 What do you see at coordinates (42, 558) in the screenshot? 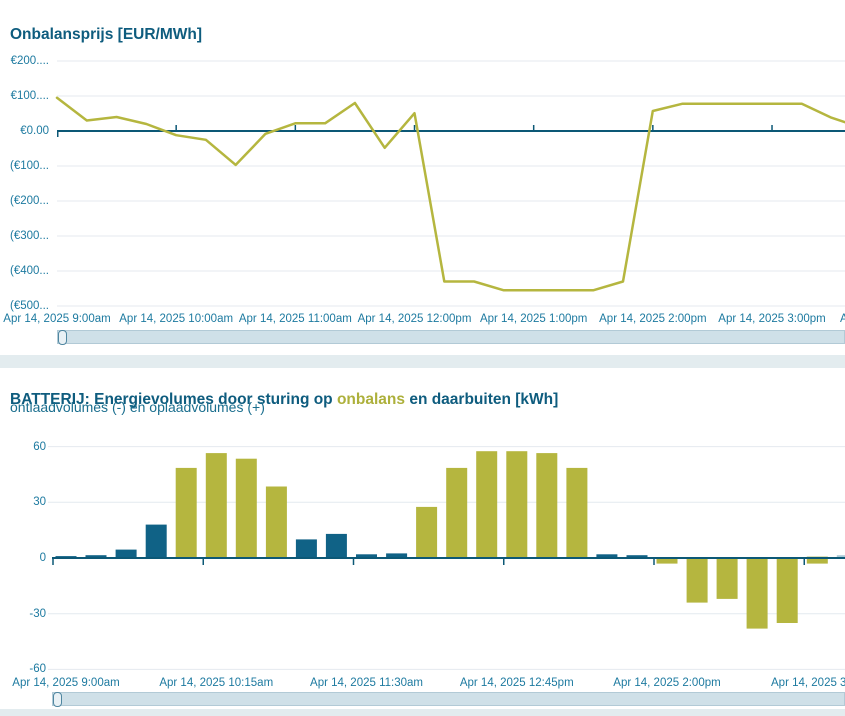
I see `y-axis-label: 0` at bounding box center [42, 558].